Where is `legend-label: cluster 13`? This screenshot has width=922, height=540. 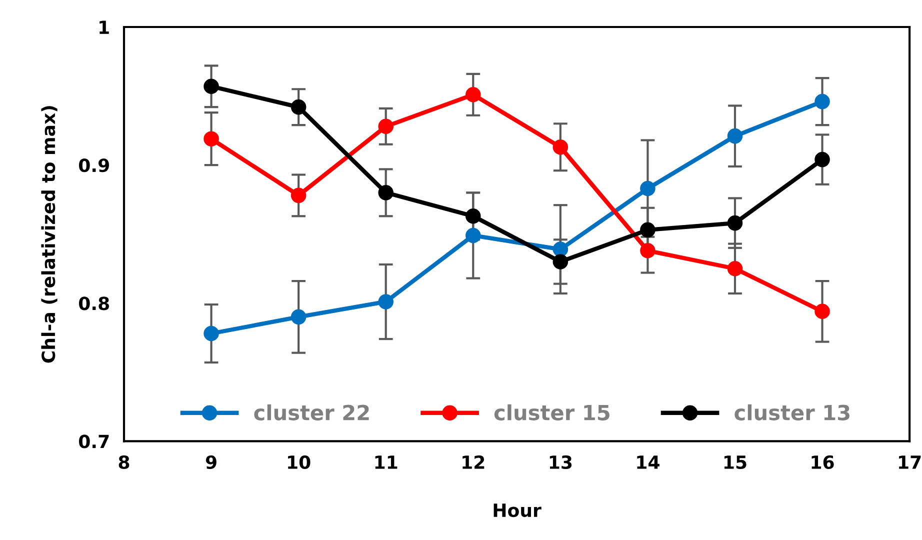 legend-label: cluster 13 is located at coordinates (792, 412).